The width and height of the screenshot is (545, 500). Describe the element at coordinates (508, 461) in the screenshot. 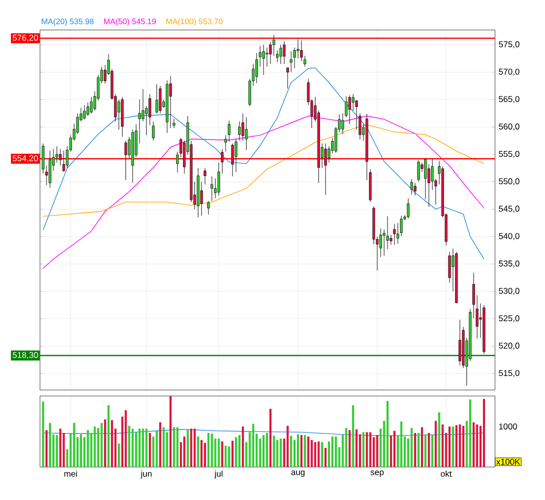

I see `y-axis-title: x100K` at that location.